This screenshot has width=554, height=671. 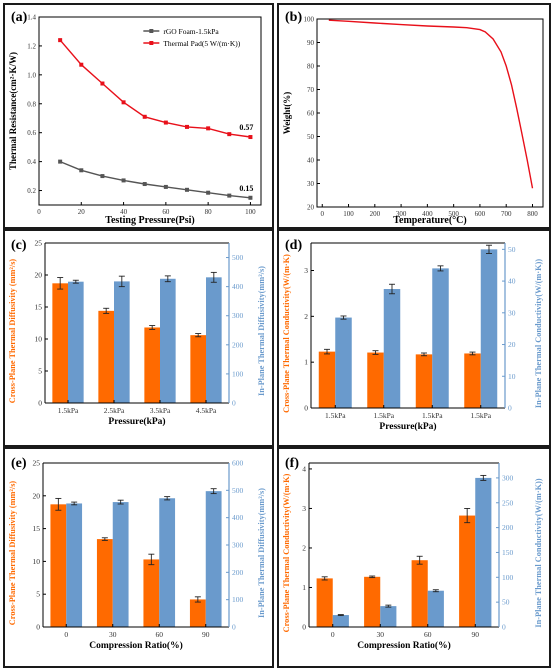 I want to click on y-tick-label-a: 1.0, so click(x=31, y=75).